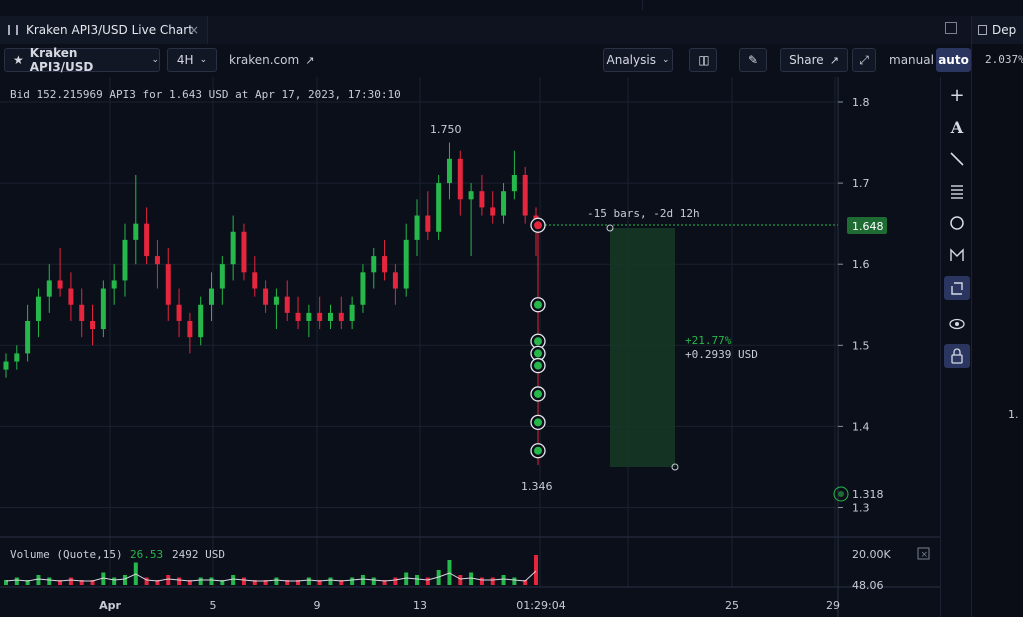  Describe the element at coordinates (957, 288) in the screenshot. I see `measure-tool-icon` at that location.